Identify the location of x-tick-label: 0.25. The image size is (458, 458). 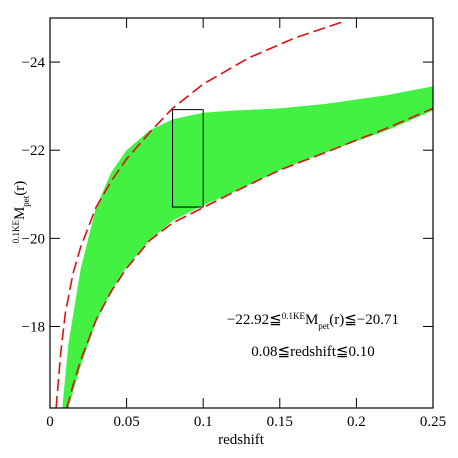
(433, 422).